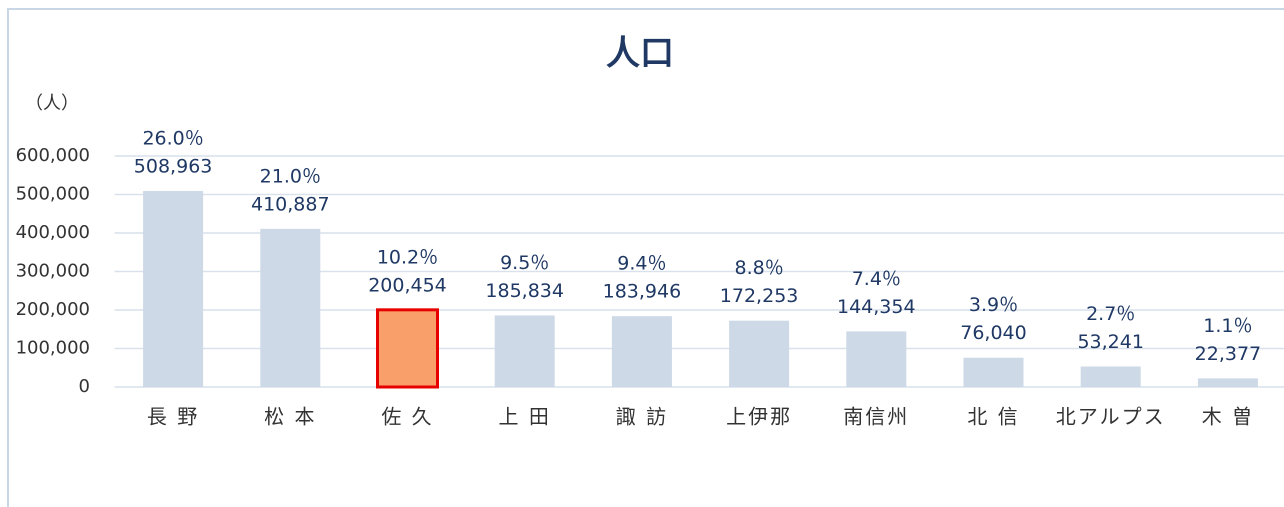 The height and width of the screenshot is (507, 1284). I want to click on value-label: 76,040, so click(993, 333).